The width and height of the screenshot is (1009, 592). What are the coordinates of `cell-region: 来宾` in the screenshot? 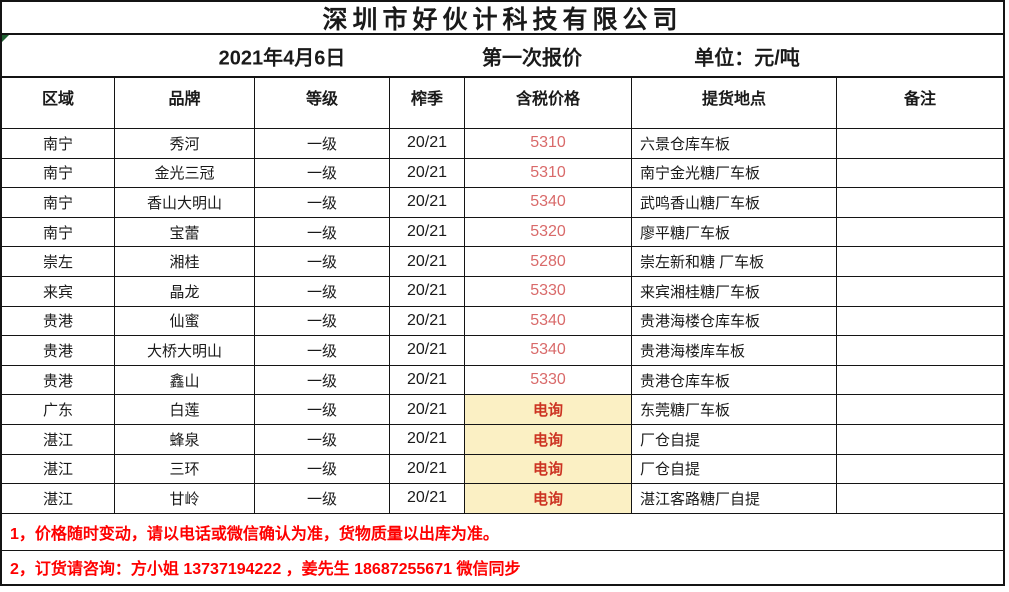 It's located at (58, 291).